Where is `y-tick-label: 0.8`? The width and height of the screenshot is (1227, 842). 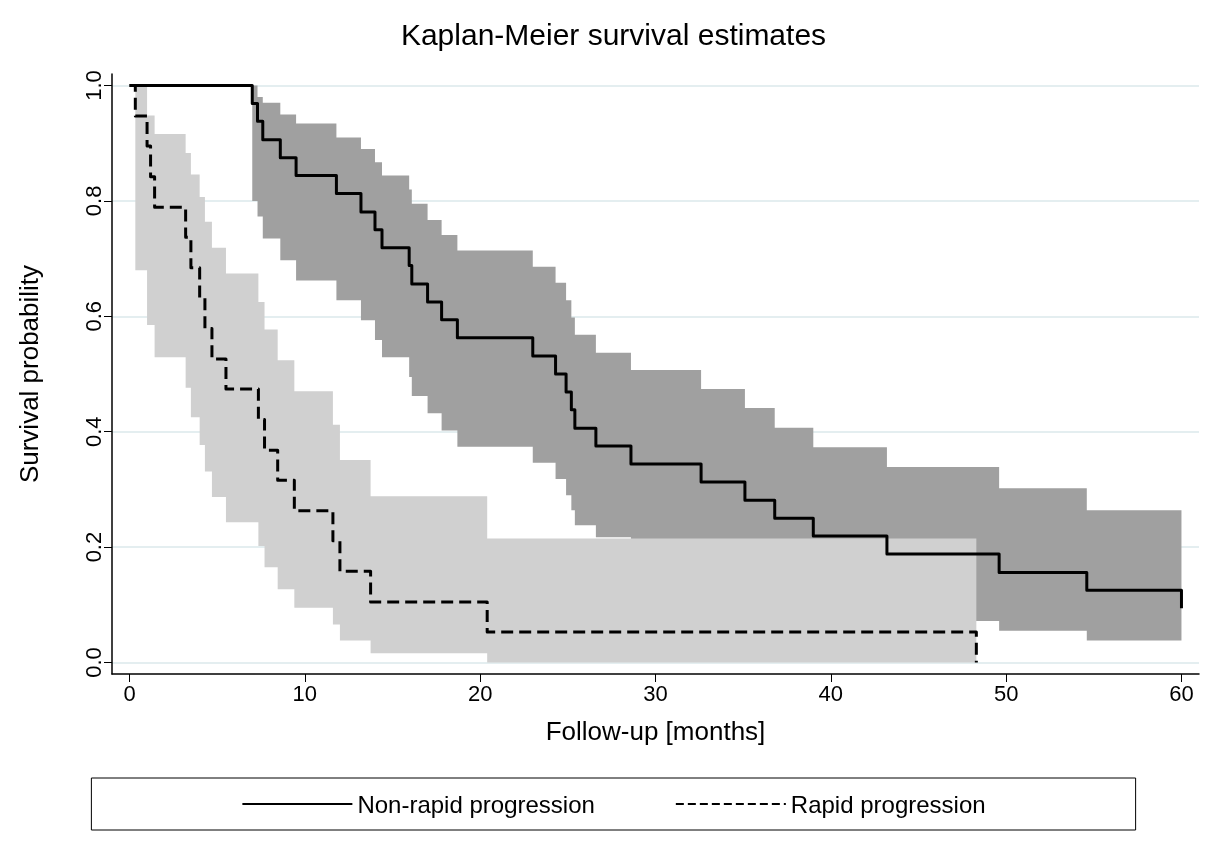
y-tick-label: 0.8 is located at coordinates (93, 201).